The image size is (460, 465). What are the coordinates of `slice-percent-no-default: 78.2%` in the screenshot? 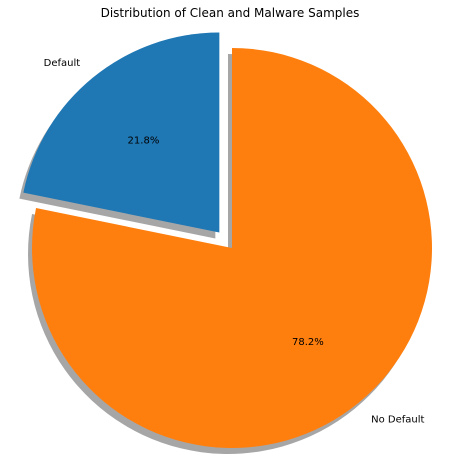 It's located at (308, 342).